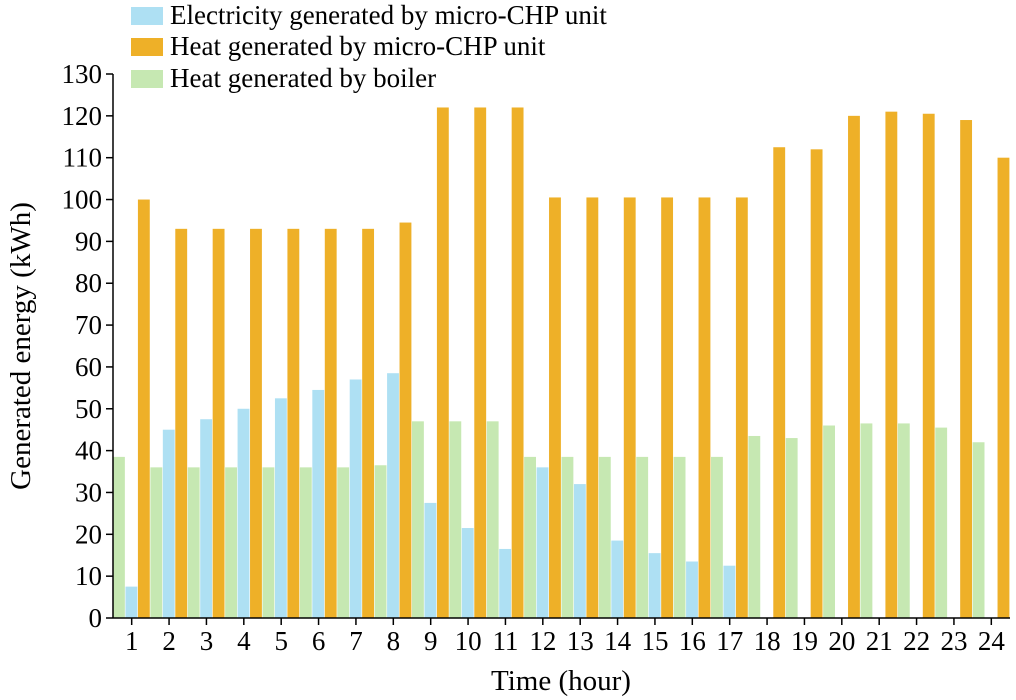 The width and height of the screenshot is (1016, 700). I want to click on x-tick-label: 1, so click(132, 641).